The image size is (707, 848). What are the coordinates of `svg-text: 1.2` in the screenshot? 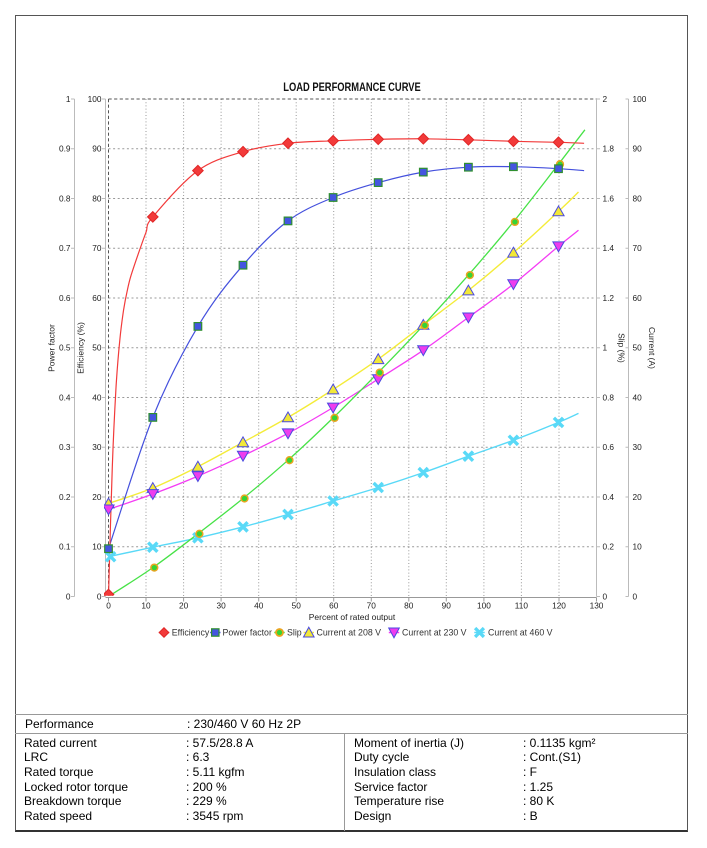 It's located at (609, 298).